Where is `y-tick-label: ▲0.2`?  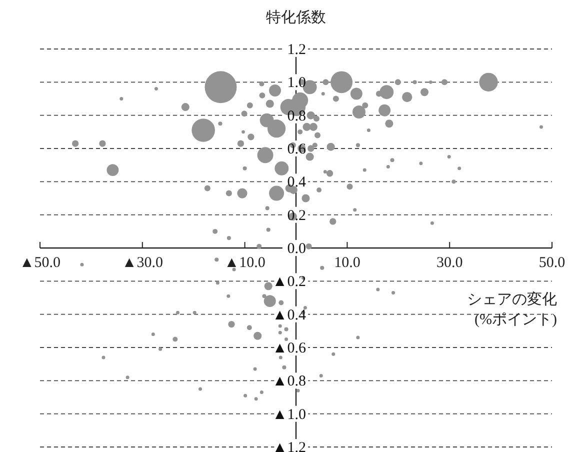
y-tick-label: ▲0.2 is located at coordinates (289, 282).